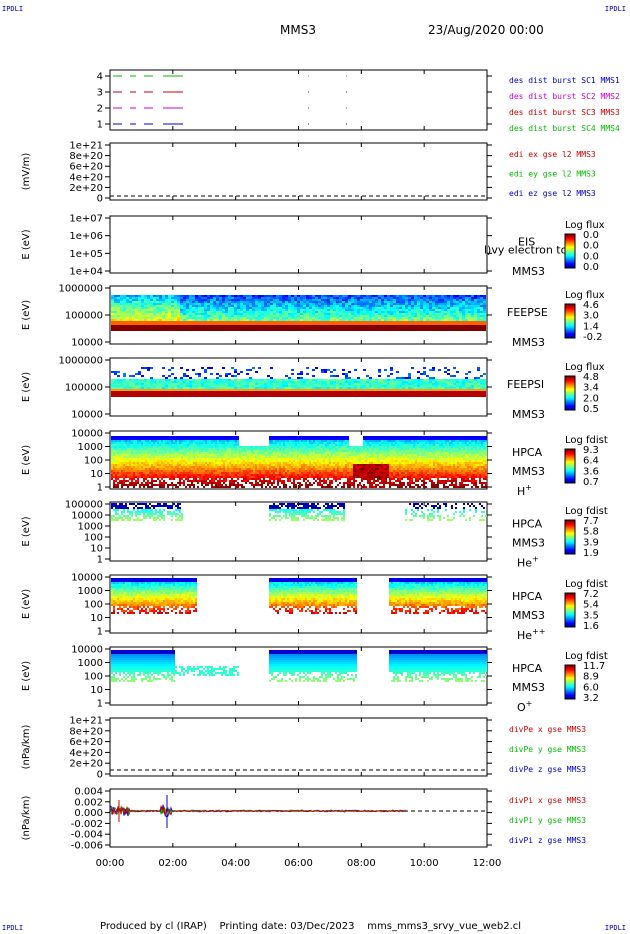  What do you see at coordinates (26, 244) in the screenshot?
I see `ylabel-eis: E (eV)` at bounding box center [26, 244].